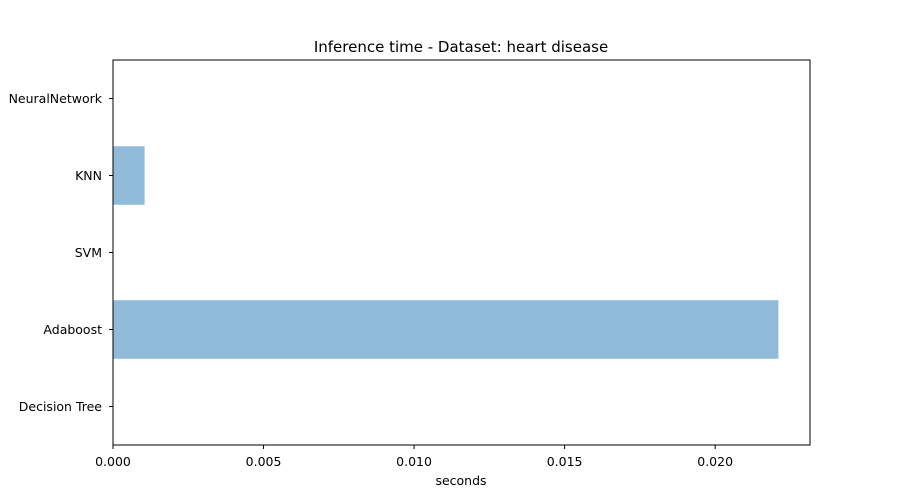  What do you see at coordinates (461, 47) in the screenshot?
I see `chart-title: Inference time - Dataset: heart disease` at bounding box center [461, 47].